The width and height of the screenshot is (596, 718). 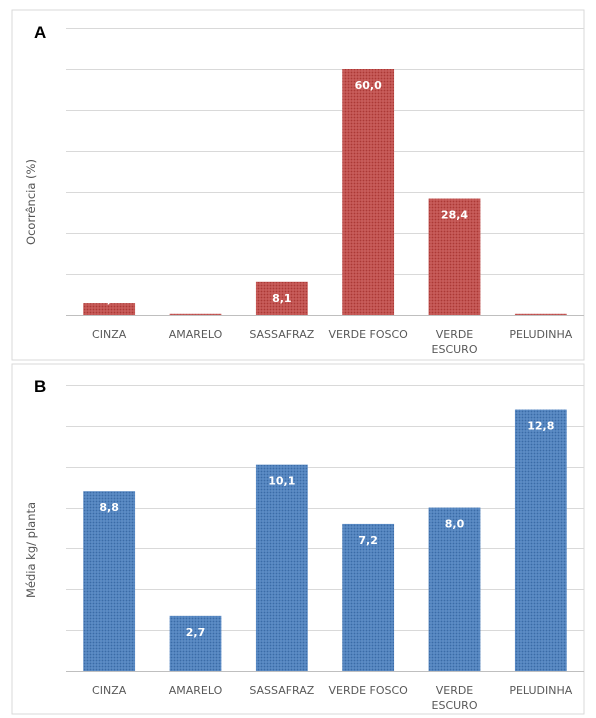 I want to click on chart-b-bar-sassafraz, so click(x=281, y=567).